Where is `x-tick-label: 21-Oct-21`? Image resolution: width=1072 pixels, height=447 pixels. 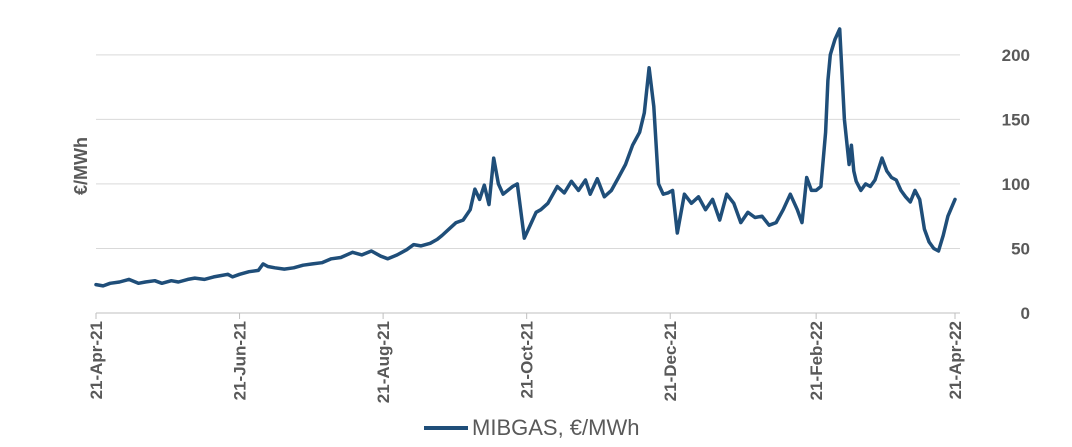 x-tick-label: 21-Oct-21 is located at coordinates (527, 359).